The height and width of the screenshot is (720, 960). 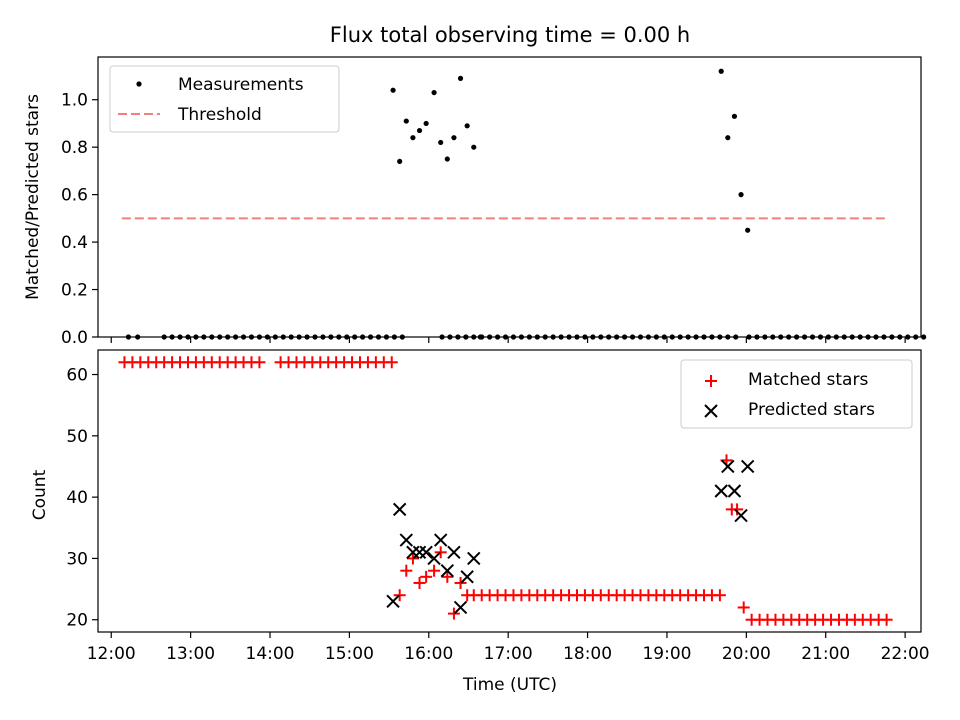 I want to click on bottom-y-axis-label: Count, so click(x=40, y=494).